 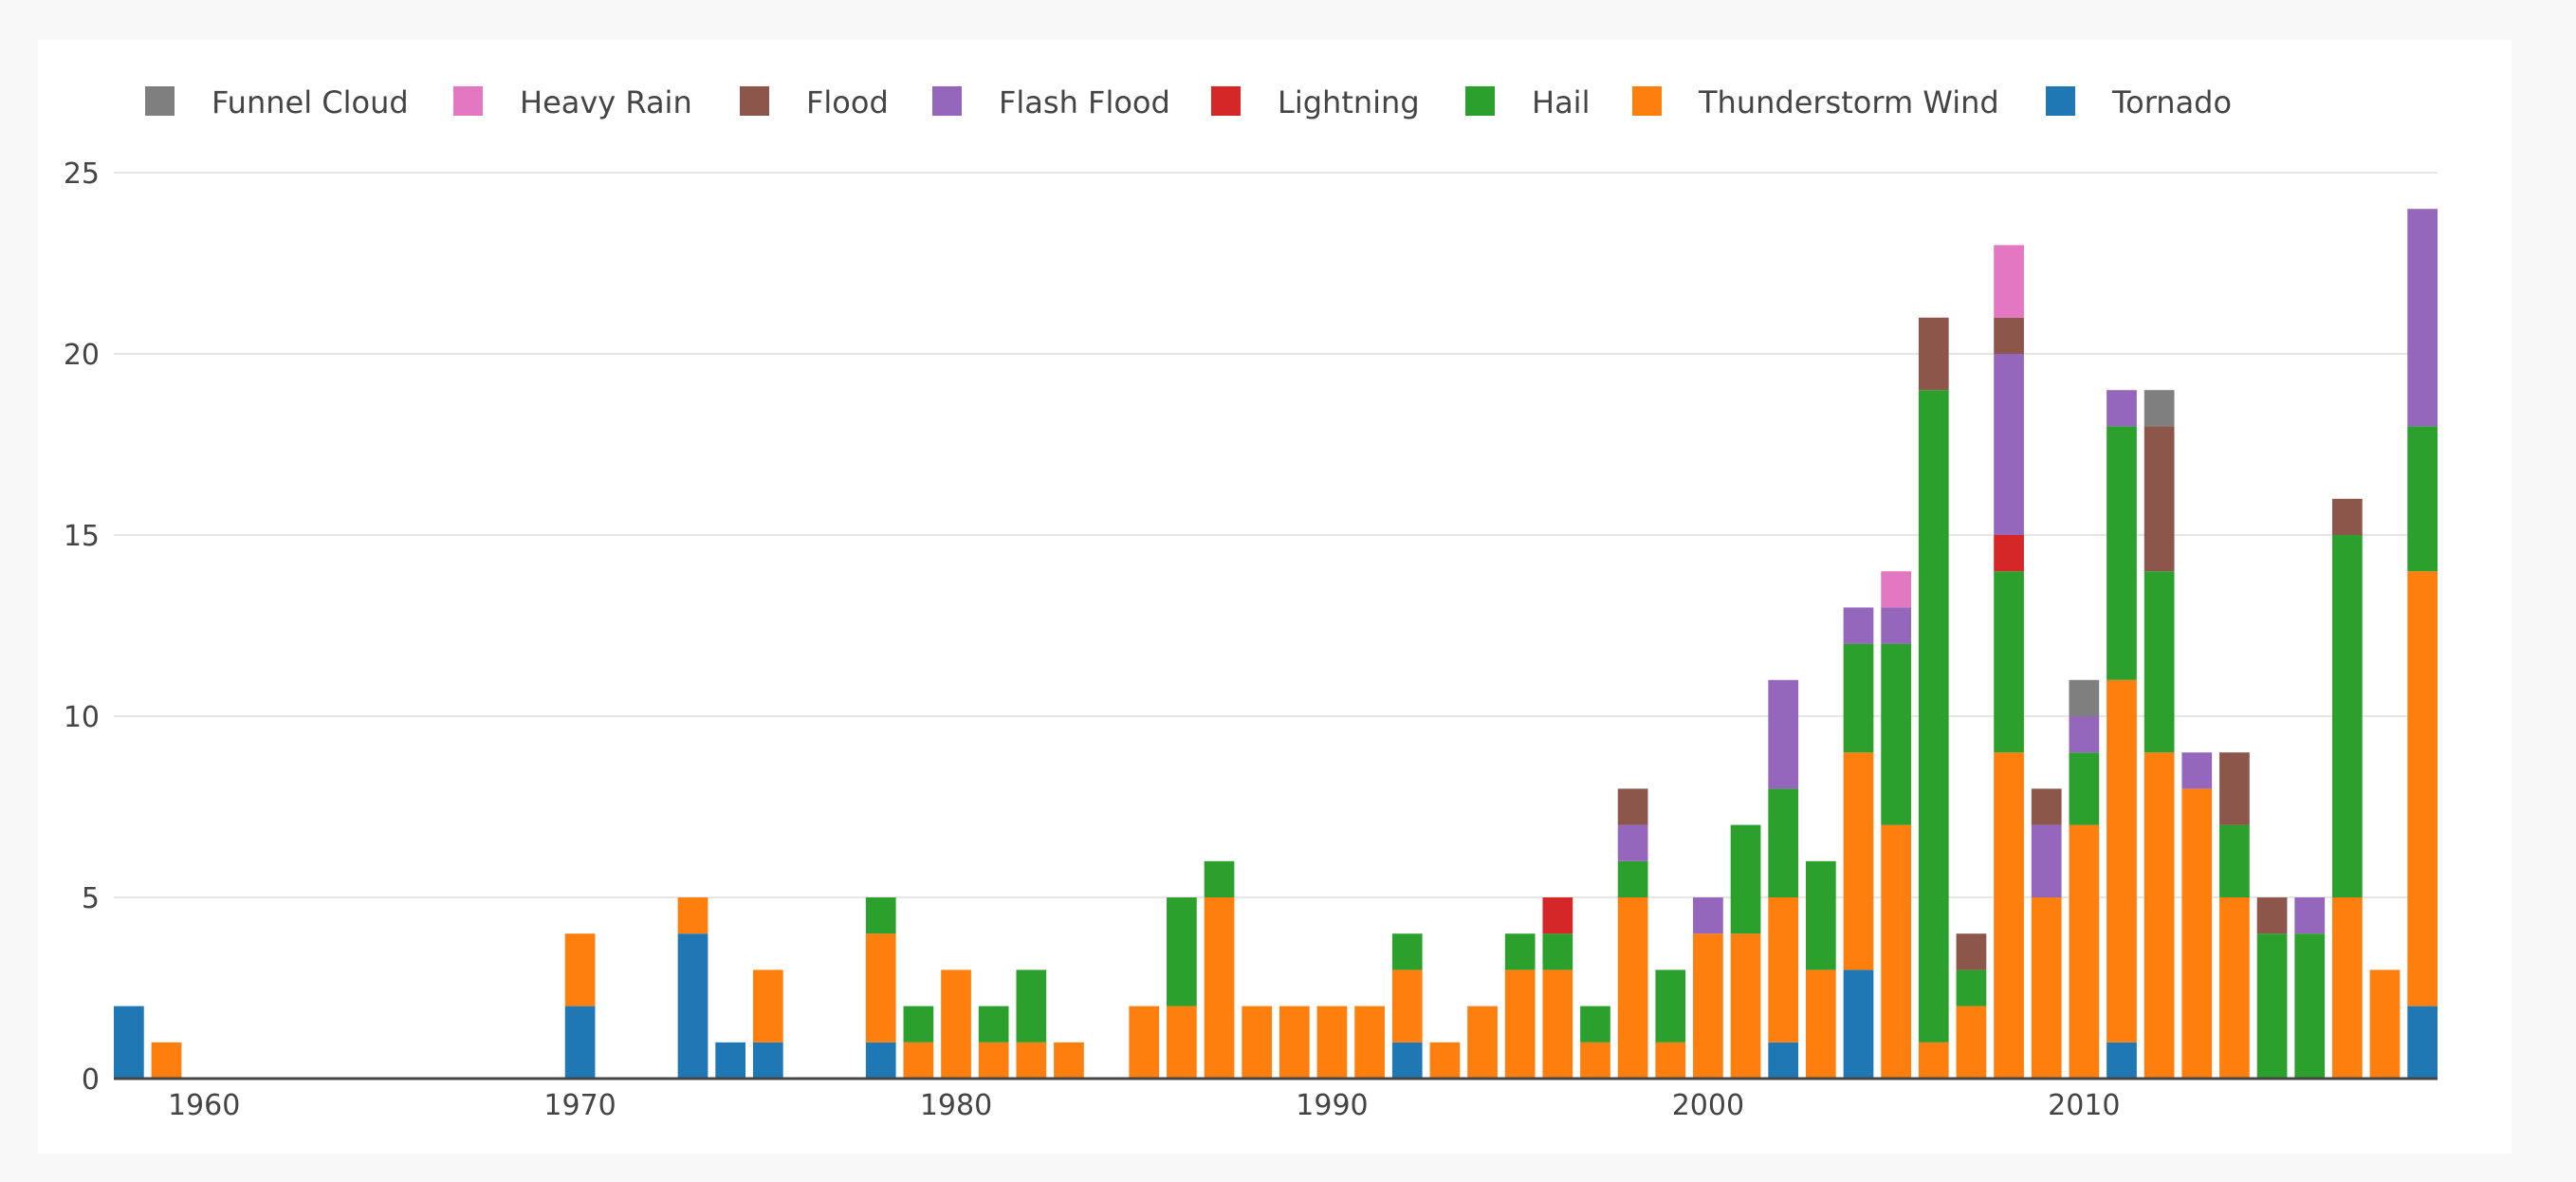 What do you see at coordinates (1226, 101) in the screenshot?
I see `legend-swatch-lightning` at bounding box center [1226, 101].